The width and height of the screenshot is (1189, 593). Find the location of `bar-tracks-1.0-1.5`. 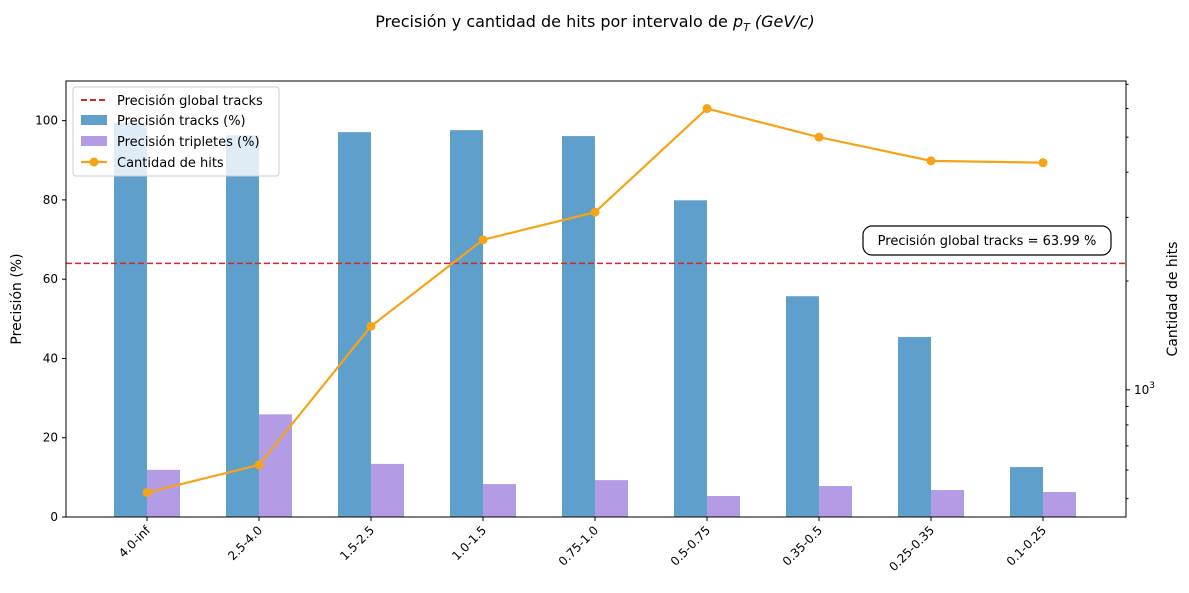

bar-tracks-1.0-1.5 is located at coordinates (466, 323).